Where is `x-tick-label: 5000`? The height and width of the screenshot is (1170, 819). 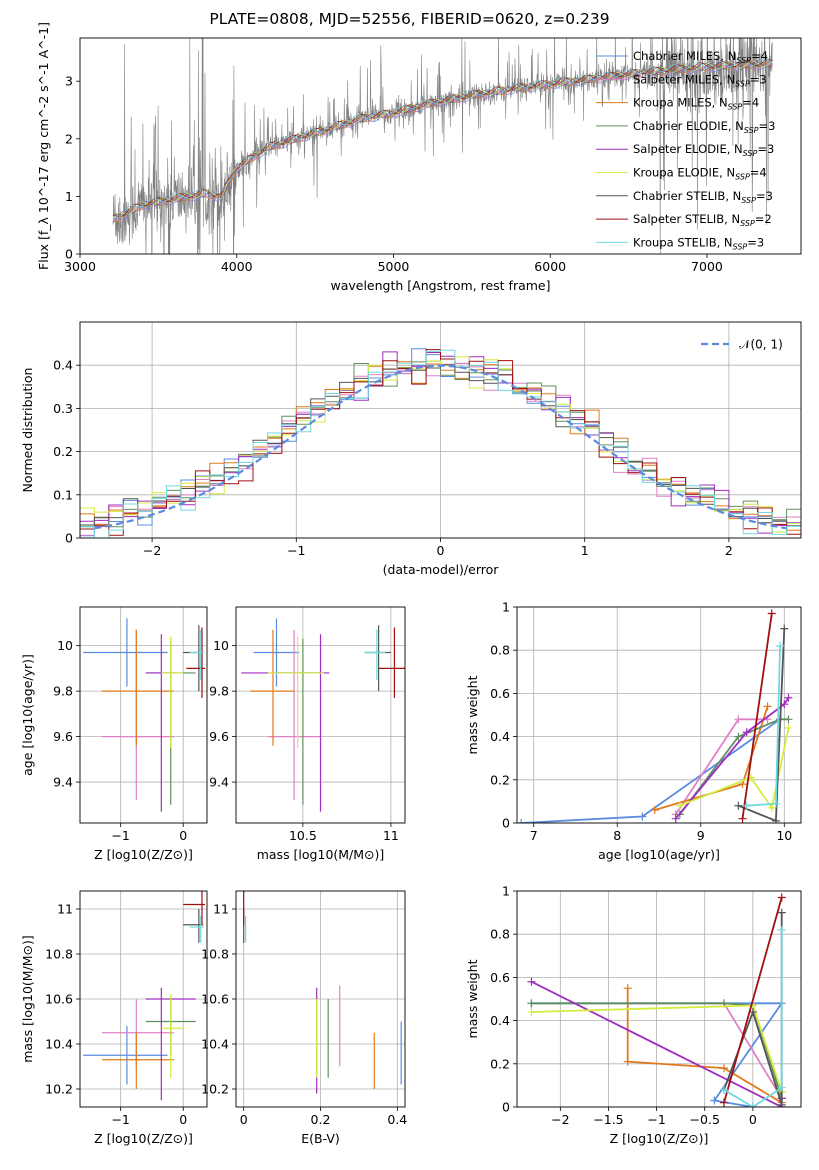 x-tick-label: 5000 is located at coordinates (394, 266).